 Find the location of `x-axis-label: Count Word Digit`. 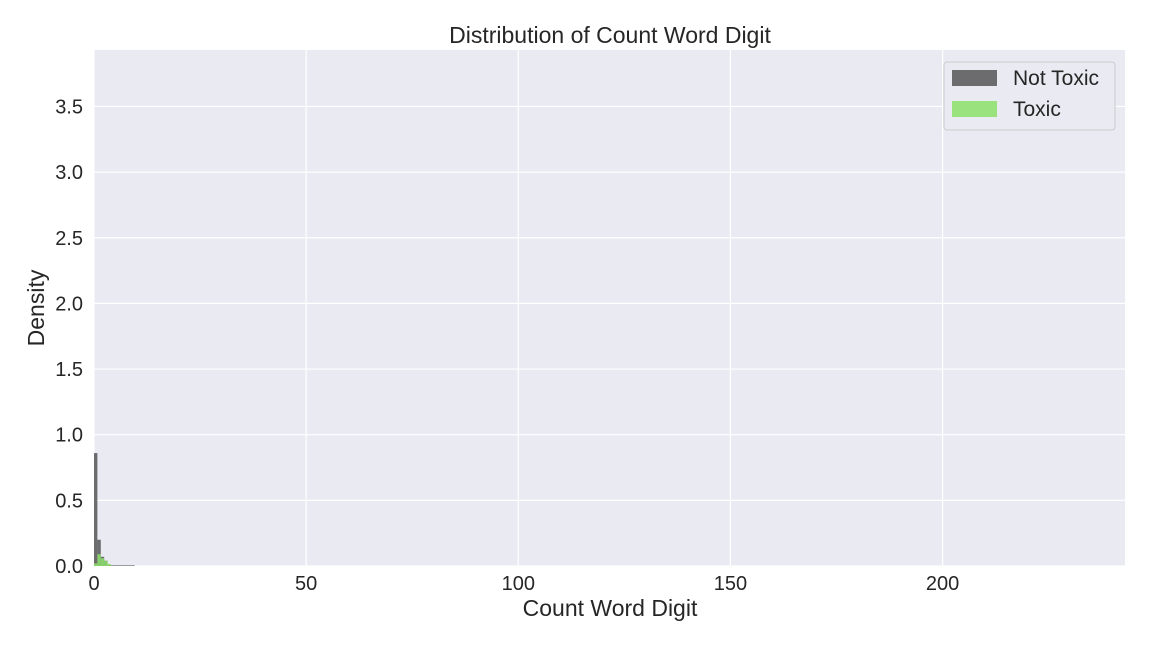

x-axis-label: Count Word Digit is located at coordinates (610, 608).